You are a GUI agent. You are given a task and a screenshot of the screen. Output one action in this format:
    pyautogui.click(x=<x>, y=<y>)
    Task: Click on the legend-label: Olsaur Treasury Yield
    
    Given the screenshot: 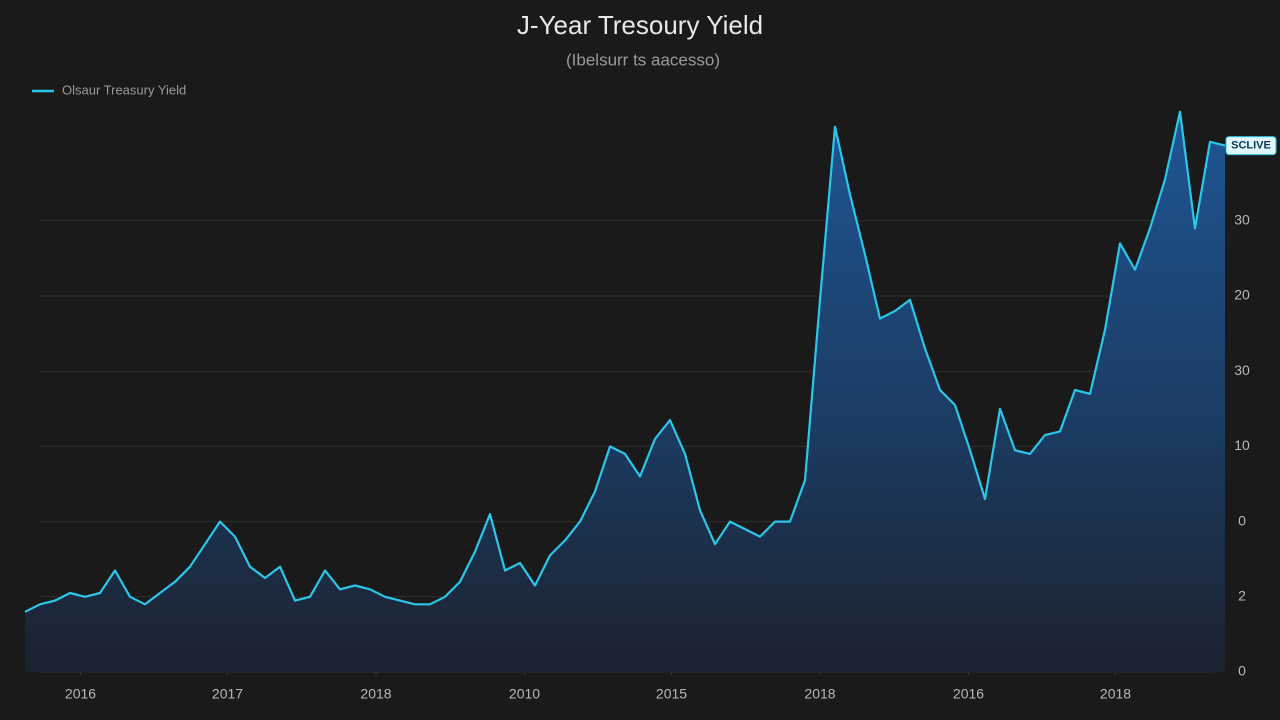 What is the action you would take?
    pyautogui.click(x=124, y=89)
    